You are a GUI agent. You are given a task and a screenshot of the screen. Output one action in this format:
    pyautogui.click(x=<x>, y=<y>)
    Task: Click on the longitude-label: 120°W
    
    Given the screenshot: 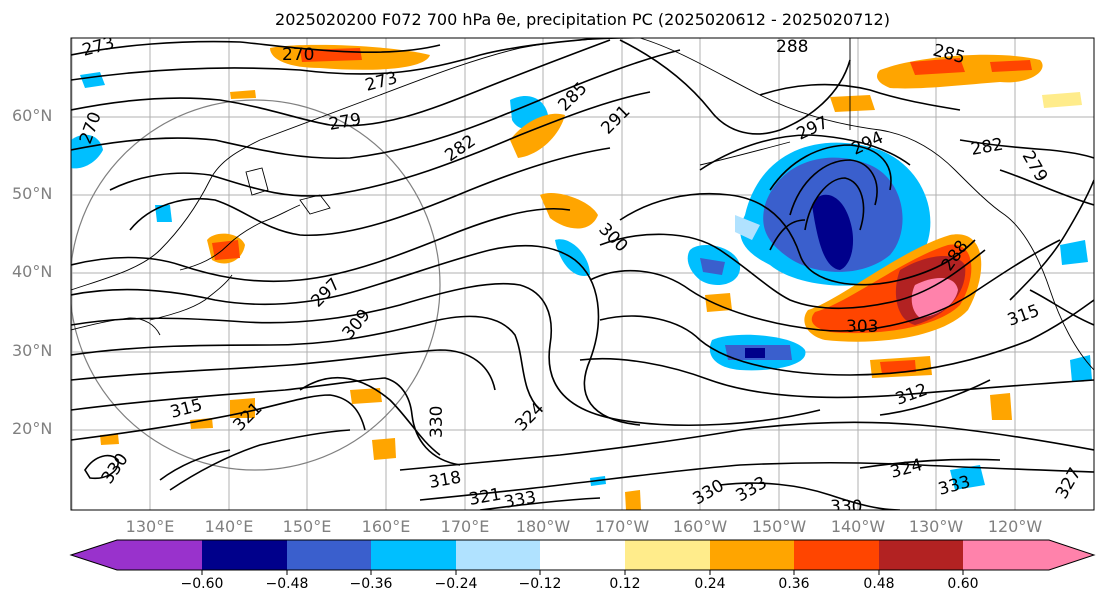 What is the action you would take?
    pyautogui.click(x=1015, y=526)
    